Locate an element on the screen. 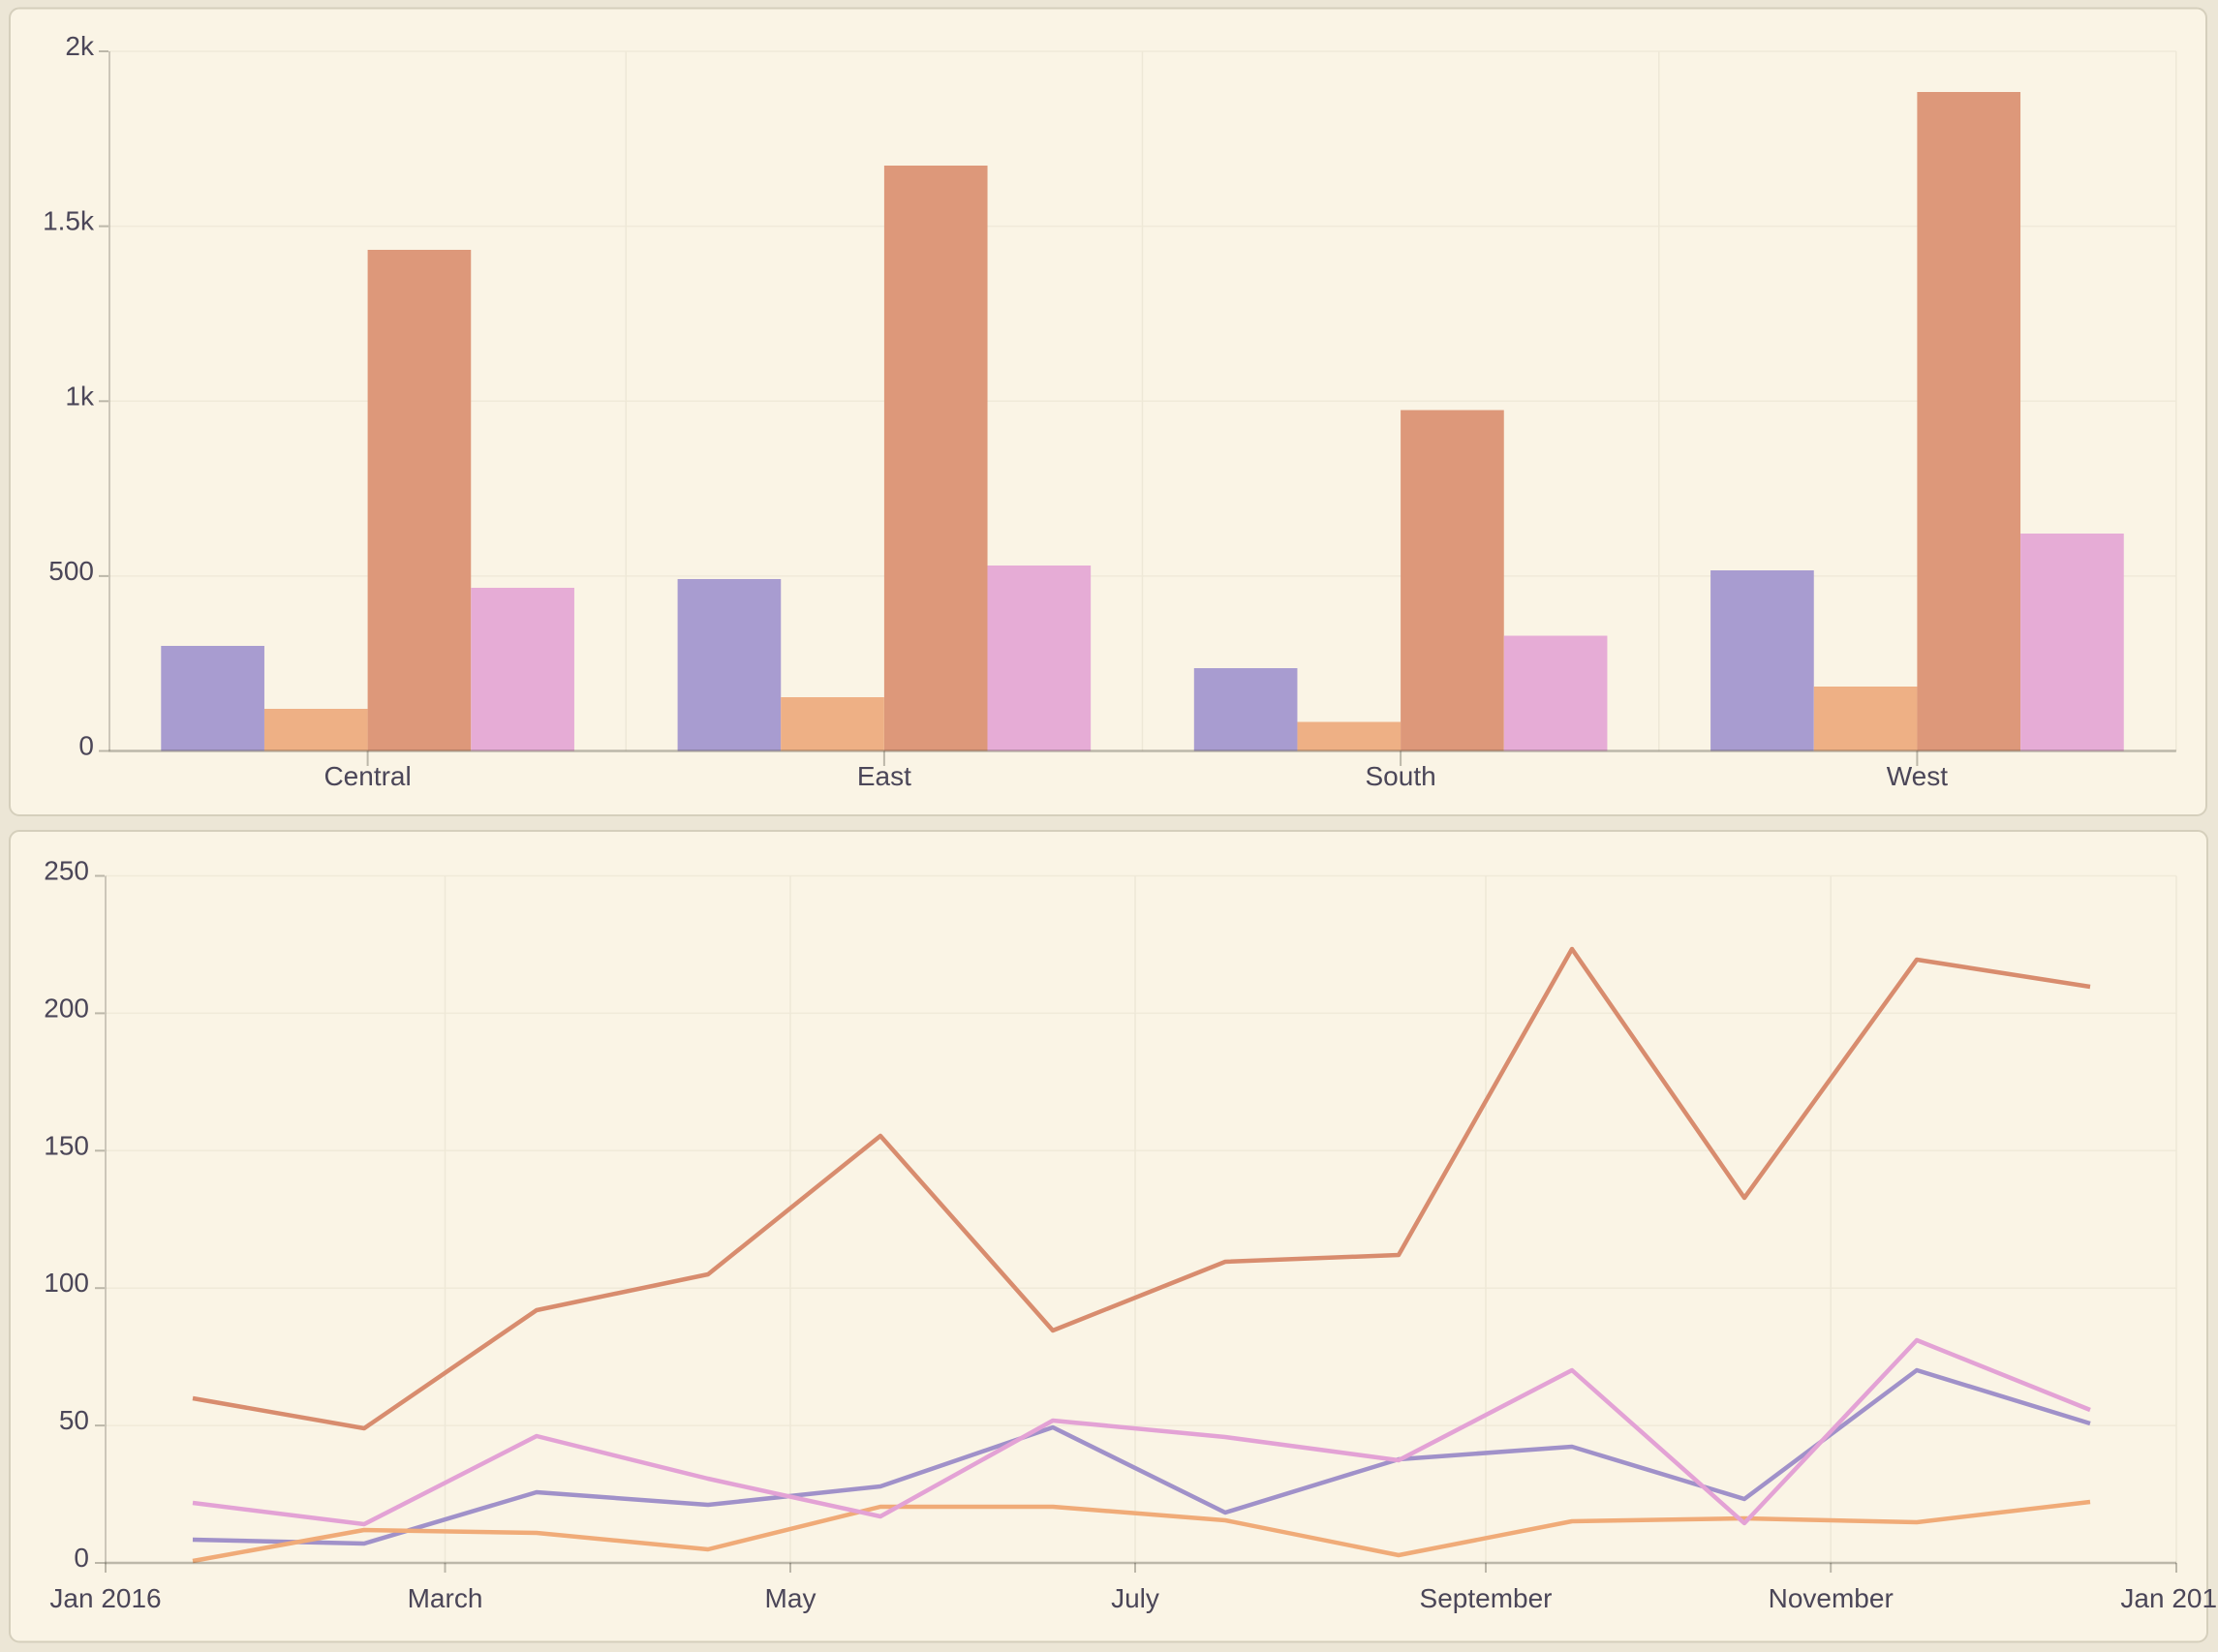 This screenshot has height=1652, width=2218. svg-text: November is located at coordinates (1831, 1598).